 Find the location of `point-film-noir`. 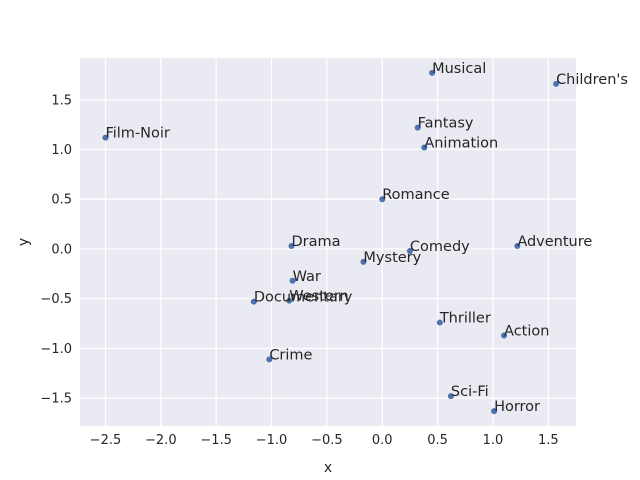

point-film-noir is located at coordinates (105, 137).